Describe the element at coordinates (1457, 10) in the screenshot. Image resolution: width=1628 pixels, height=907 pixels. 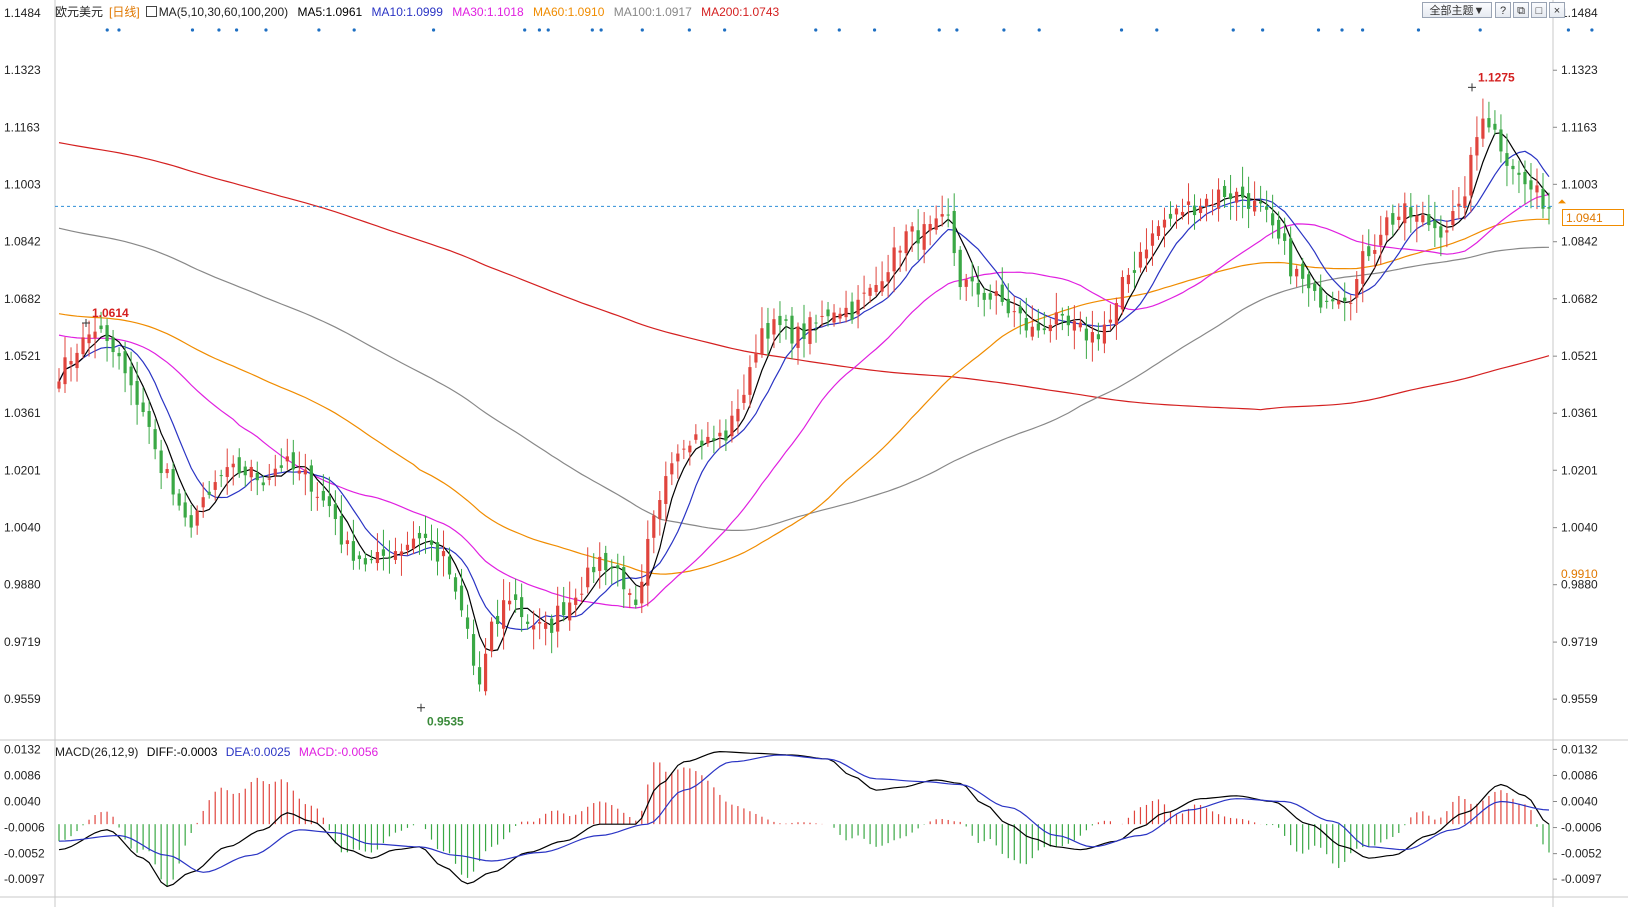
I see `theme-dropdown: 全部主题▼` at that location.